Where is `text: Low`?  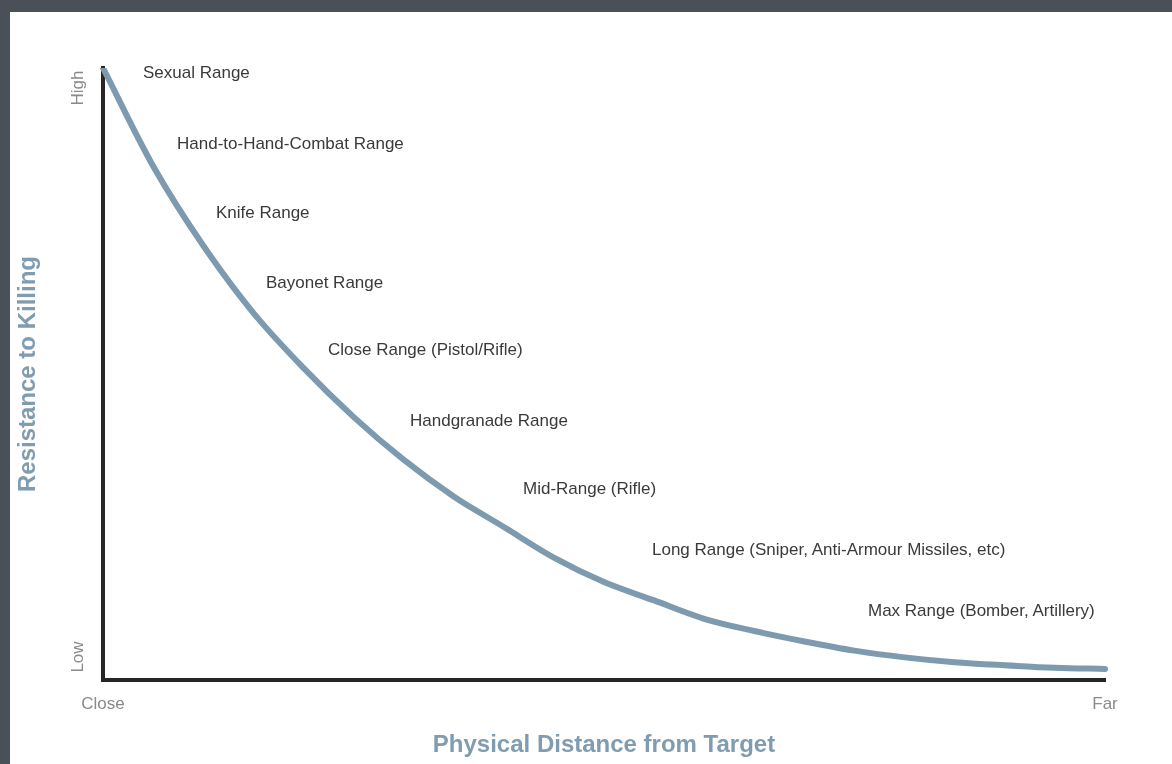
text: Low is located at coordinates (78, 657).